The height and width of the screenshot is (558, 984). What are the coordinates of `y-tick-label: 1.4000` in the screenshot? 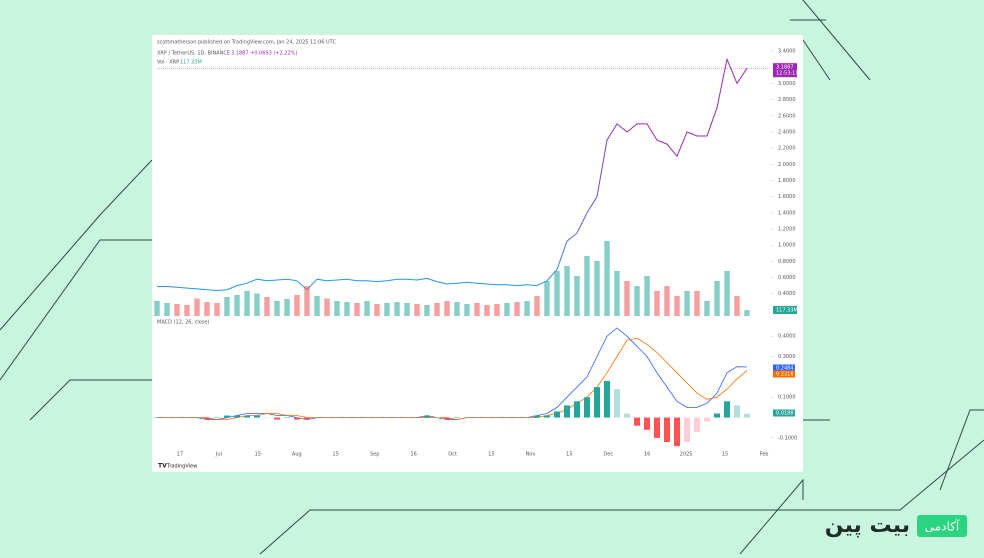 It's located at (787, 213).